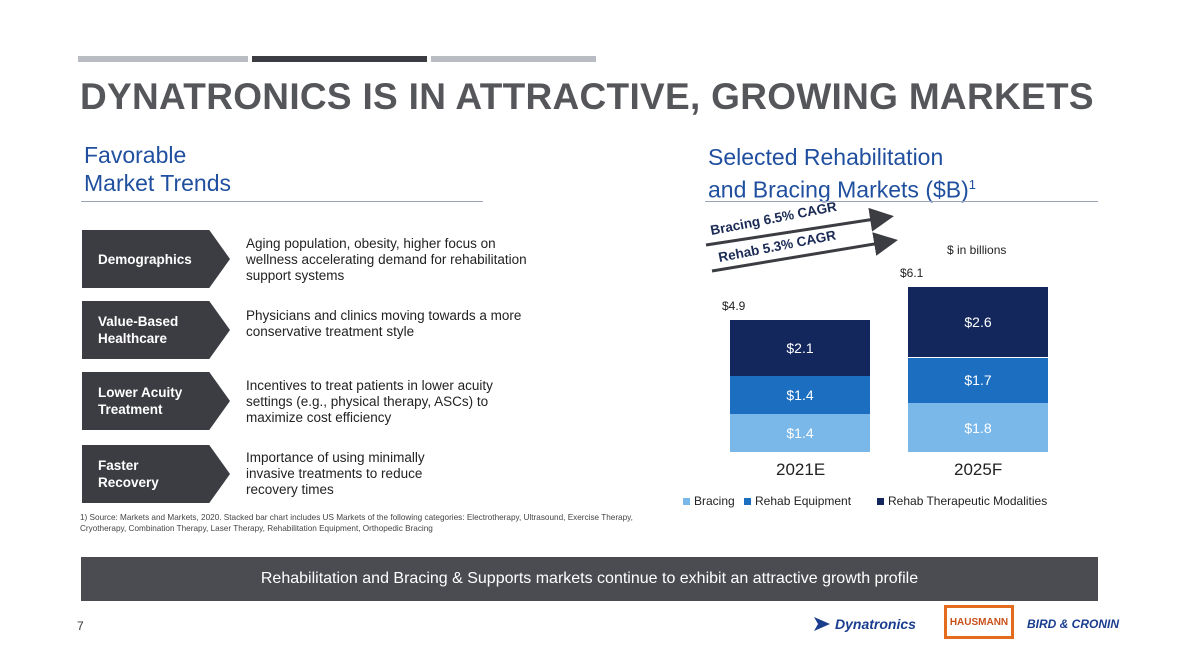  Describe the element at coordinates (968, 501) in the screenshot. I see `legend-label: Rehab Therapeutic Modalities` at that location.